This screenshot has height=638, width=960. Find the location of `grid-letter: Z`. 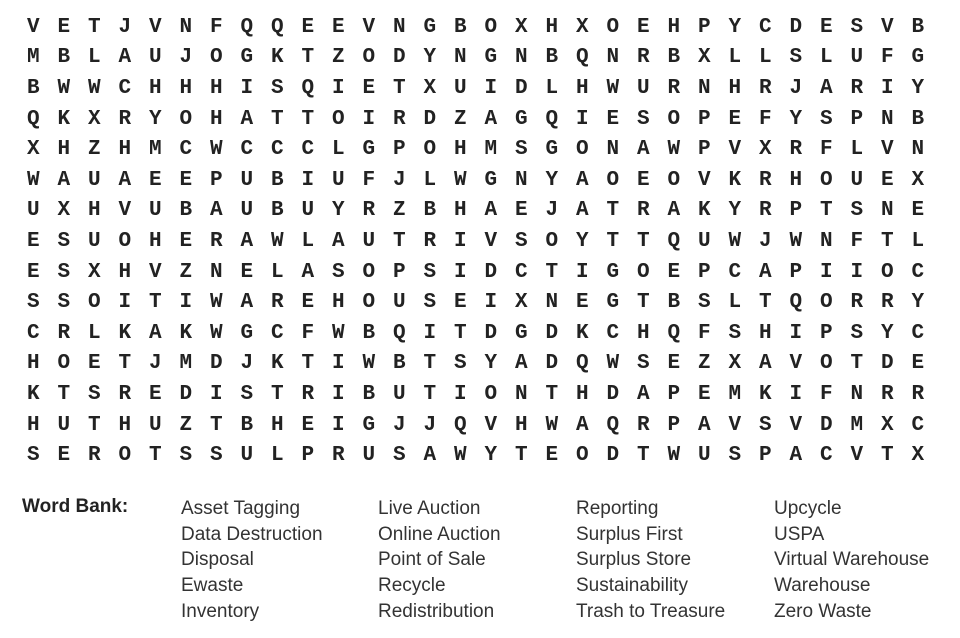

grid-letter: Z is located at coordinates (94, 150).